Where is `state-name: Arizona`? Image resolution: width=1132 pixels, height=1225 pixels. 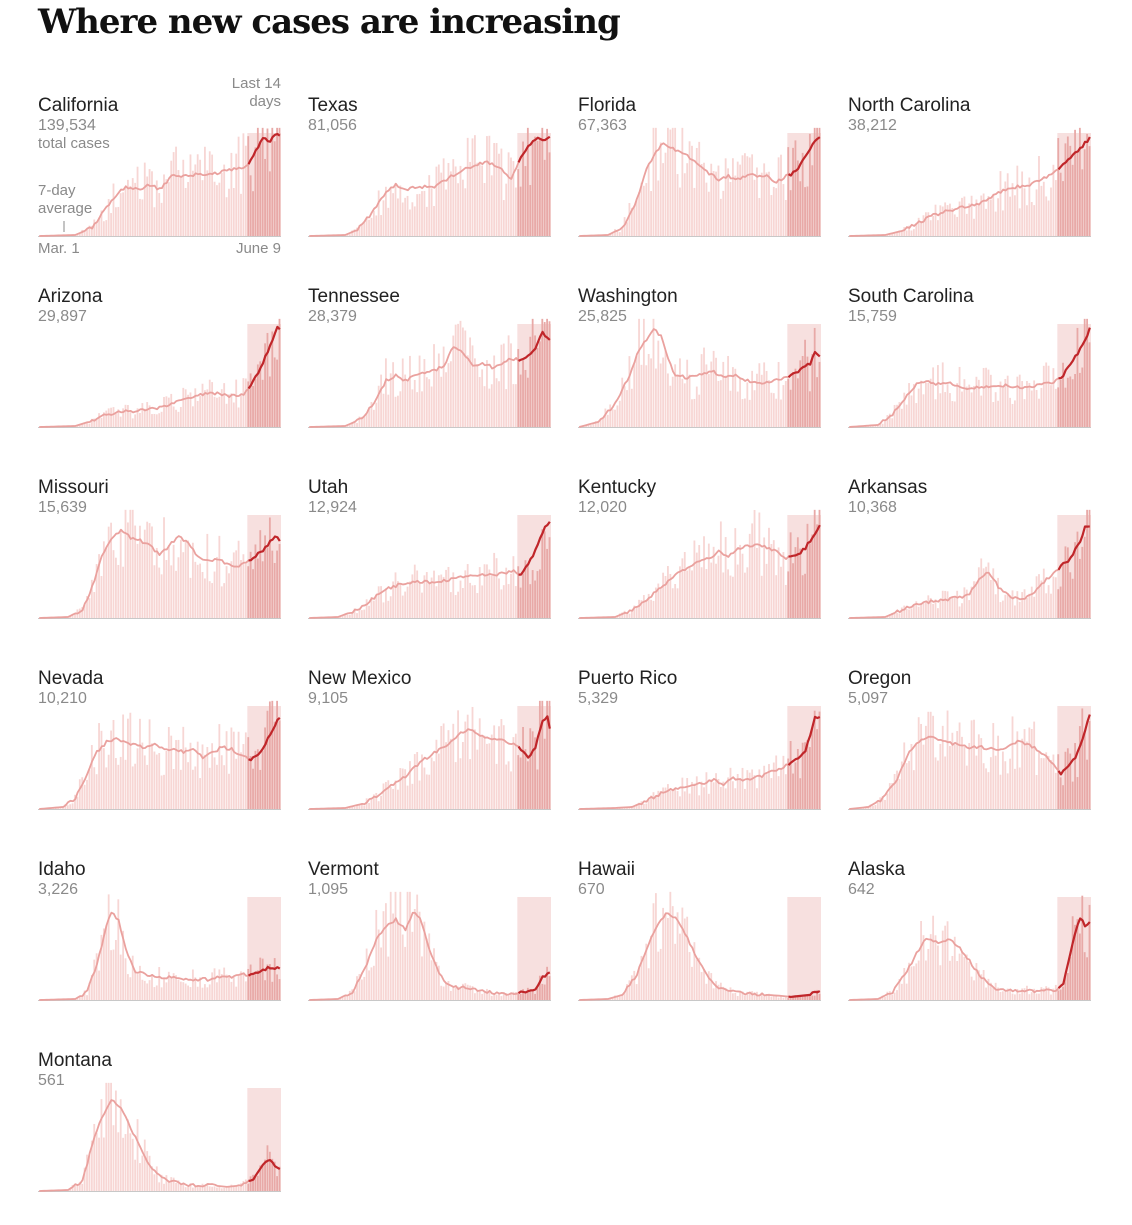
state-name: Arizona is located at coordinates (70, 297).